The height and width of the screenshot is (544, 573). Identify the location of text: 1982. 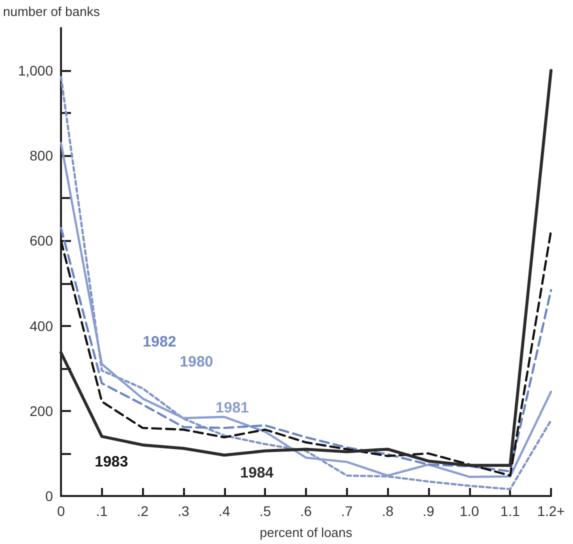
(159, 341).